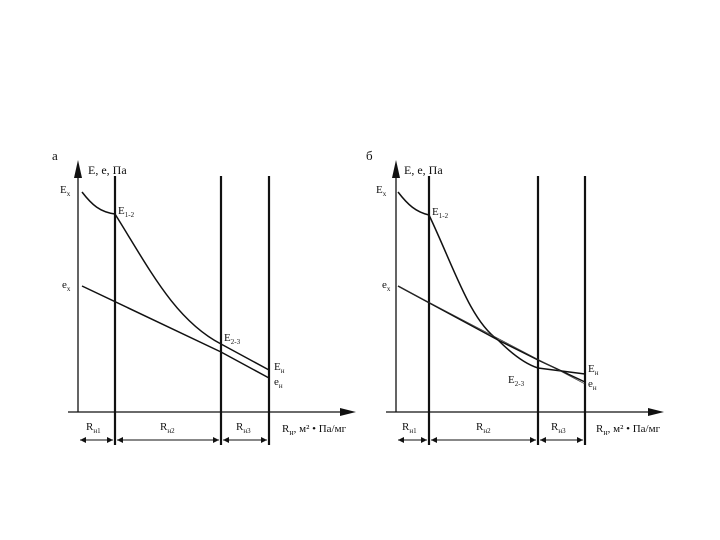 The width and height of the screenshot is (720, 540). What do you see at coordinates (126, 212) in the screenshot?
I see `panel-a-E12-label: E1-2` at bounding box center [126, 212].